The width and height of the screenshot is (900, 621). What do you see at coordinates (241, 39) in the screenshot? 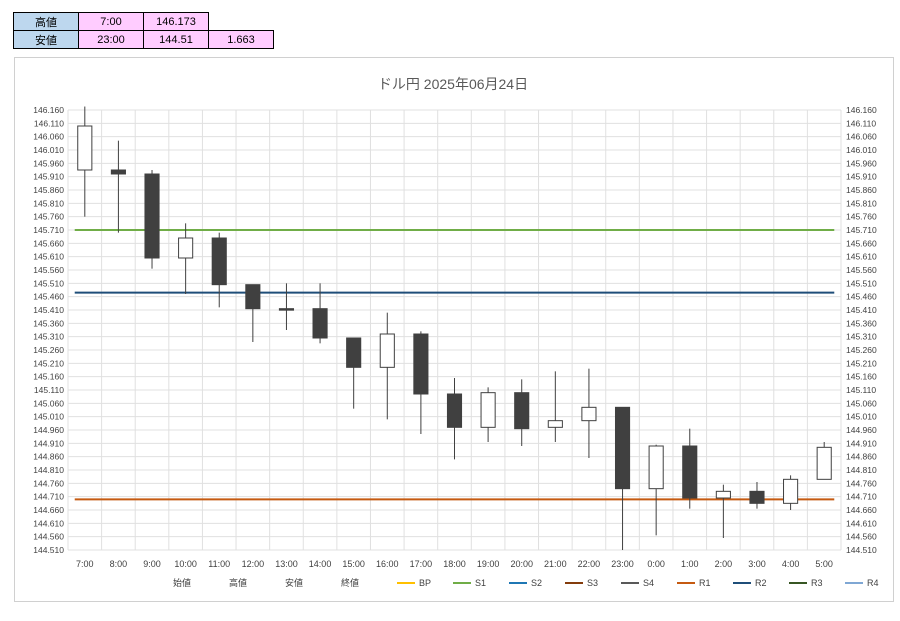
I see `summary-range-value: 1.663` at bounding box center [241, 39].